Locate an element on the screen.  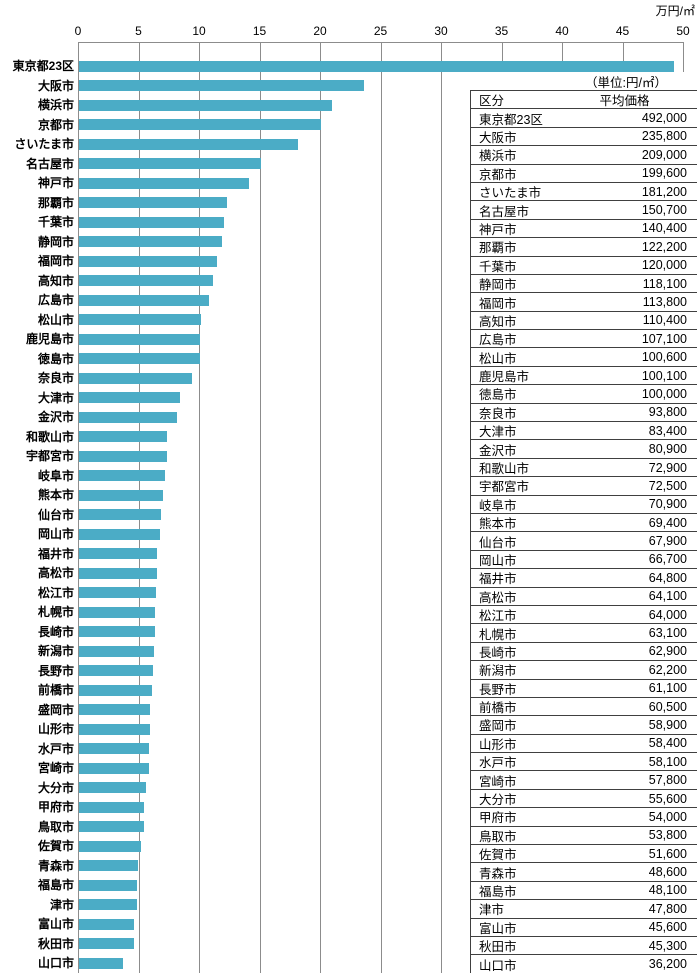
table-row: 札幌市 63,100 is located at coordinates (584, 633).